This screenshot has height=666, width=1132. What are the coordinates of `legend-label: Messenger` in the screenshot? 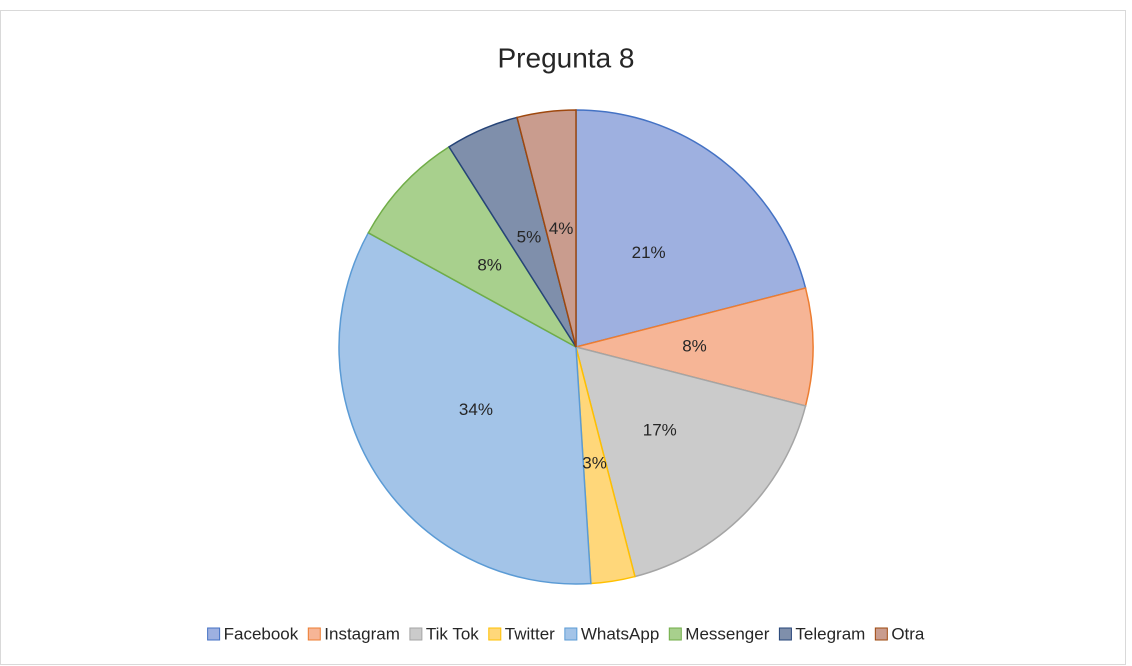 It's located at (727, 633).